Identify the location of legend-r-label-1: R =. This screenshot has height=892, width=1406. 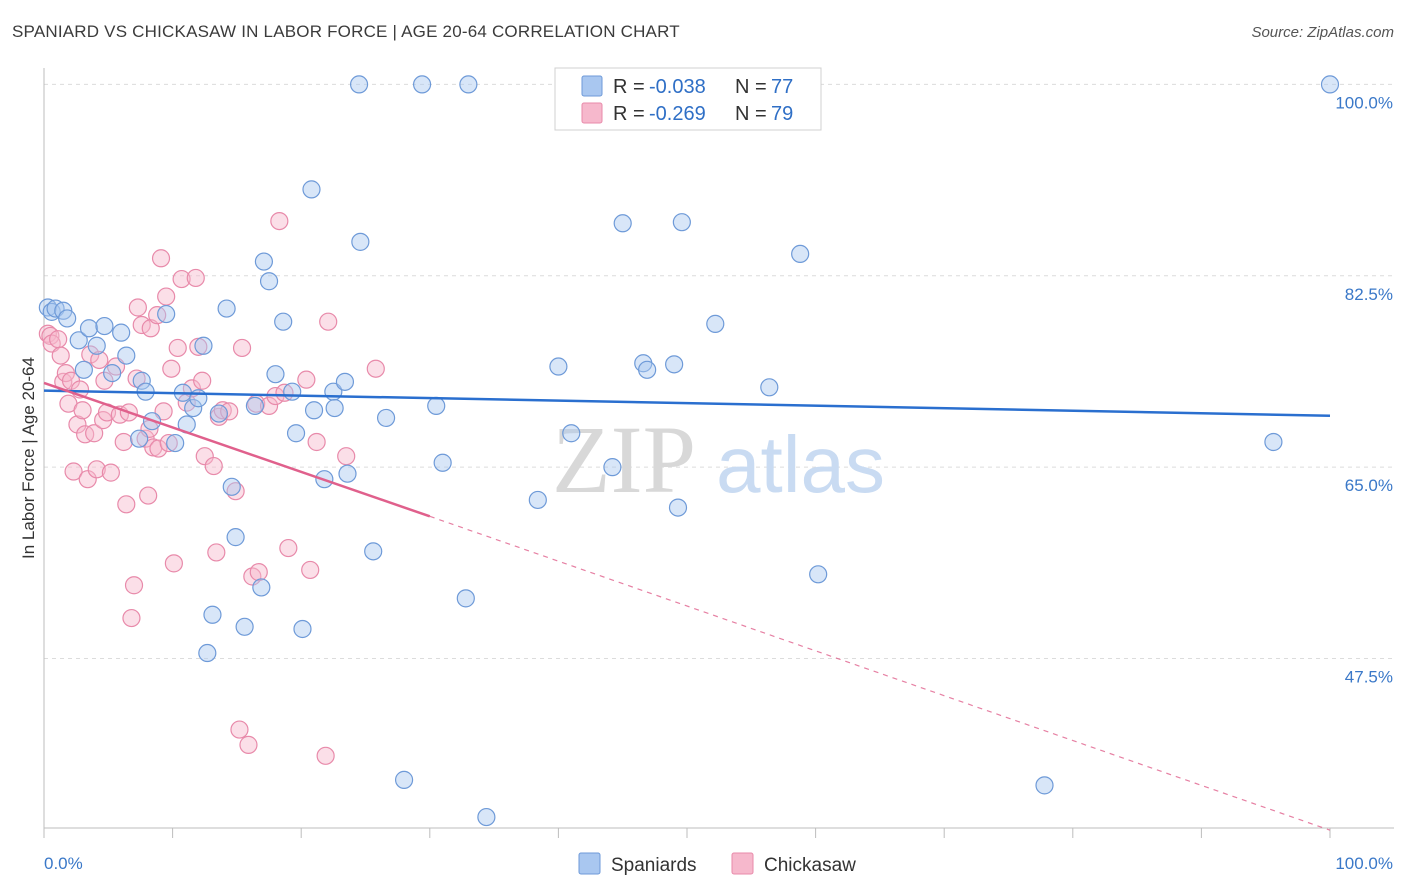
(629, 87).